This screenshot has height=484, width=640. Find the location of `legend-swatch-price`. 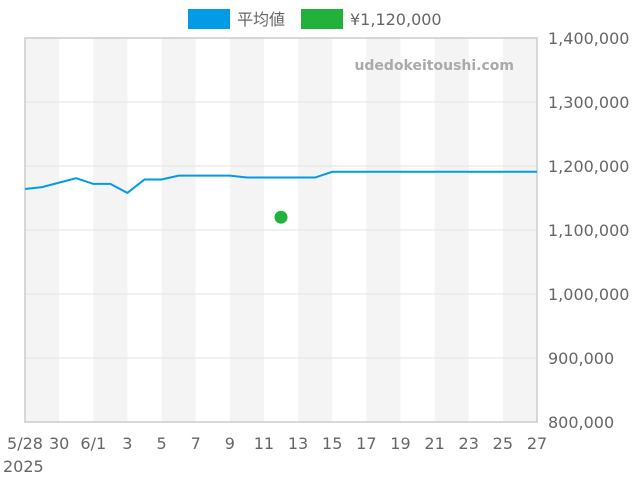

legend-swatch-price is located at coordinates (322, 19).